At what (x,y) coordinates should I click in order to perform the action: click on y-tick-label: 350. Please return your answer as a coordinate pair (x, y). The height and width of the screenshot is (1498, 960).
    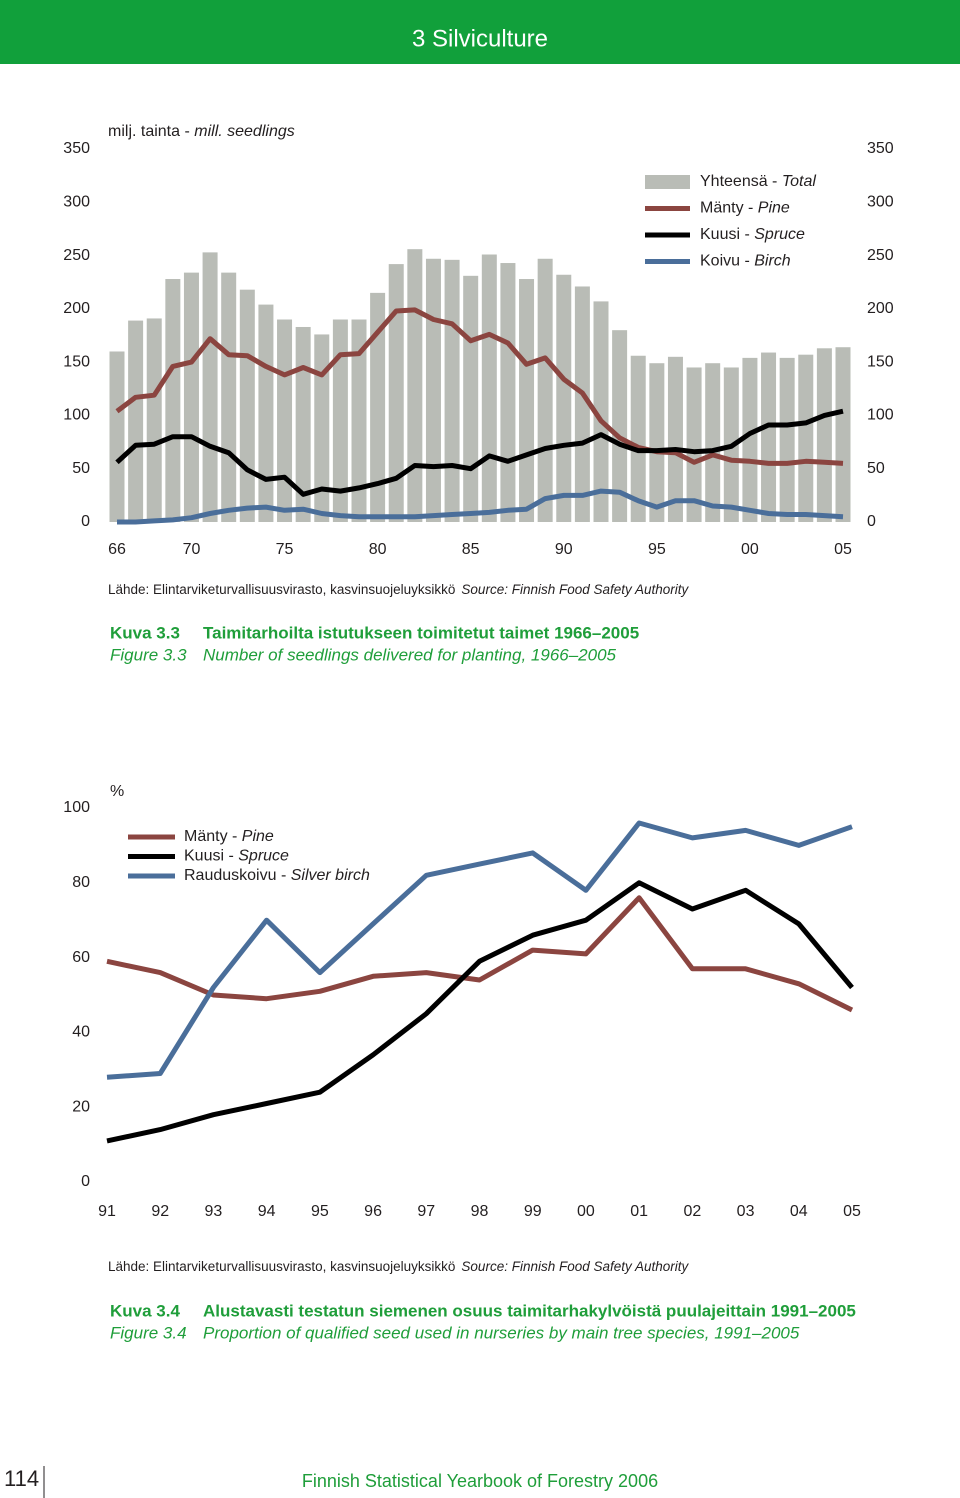
    Looking at the image, I should click on (76, 148).